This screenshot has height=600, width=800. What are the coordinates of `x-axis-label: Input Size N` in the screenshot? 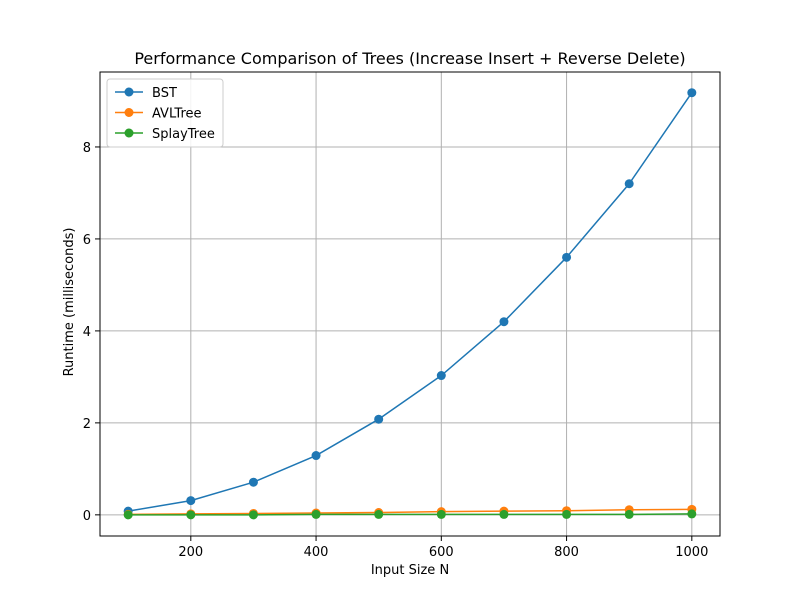 It's located at (410, 570).